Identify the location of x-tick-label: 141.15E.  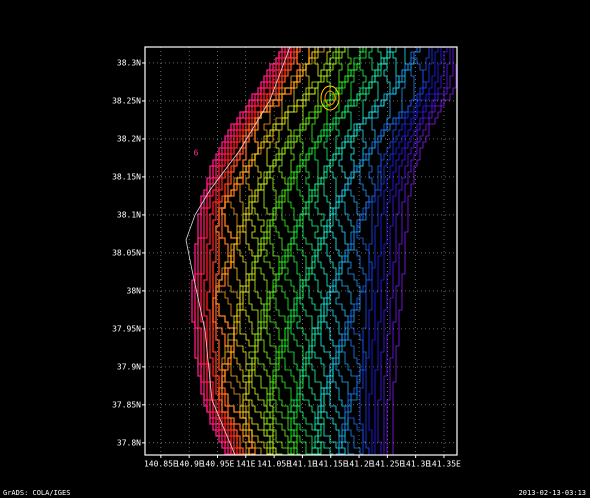
(331, 464).